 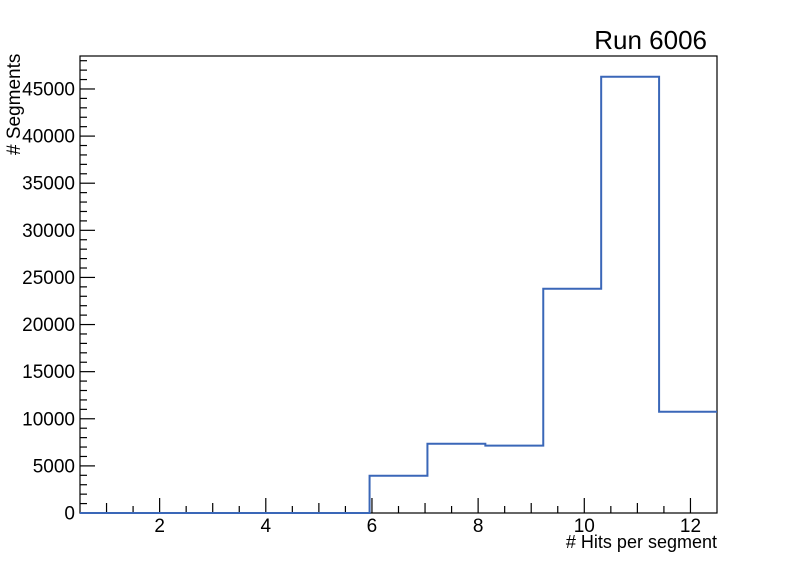 I want to click on svg-text: 15000, so click(x=48, y=372).